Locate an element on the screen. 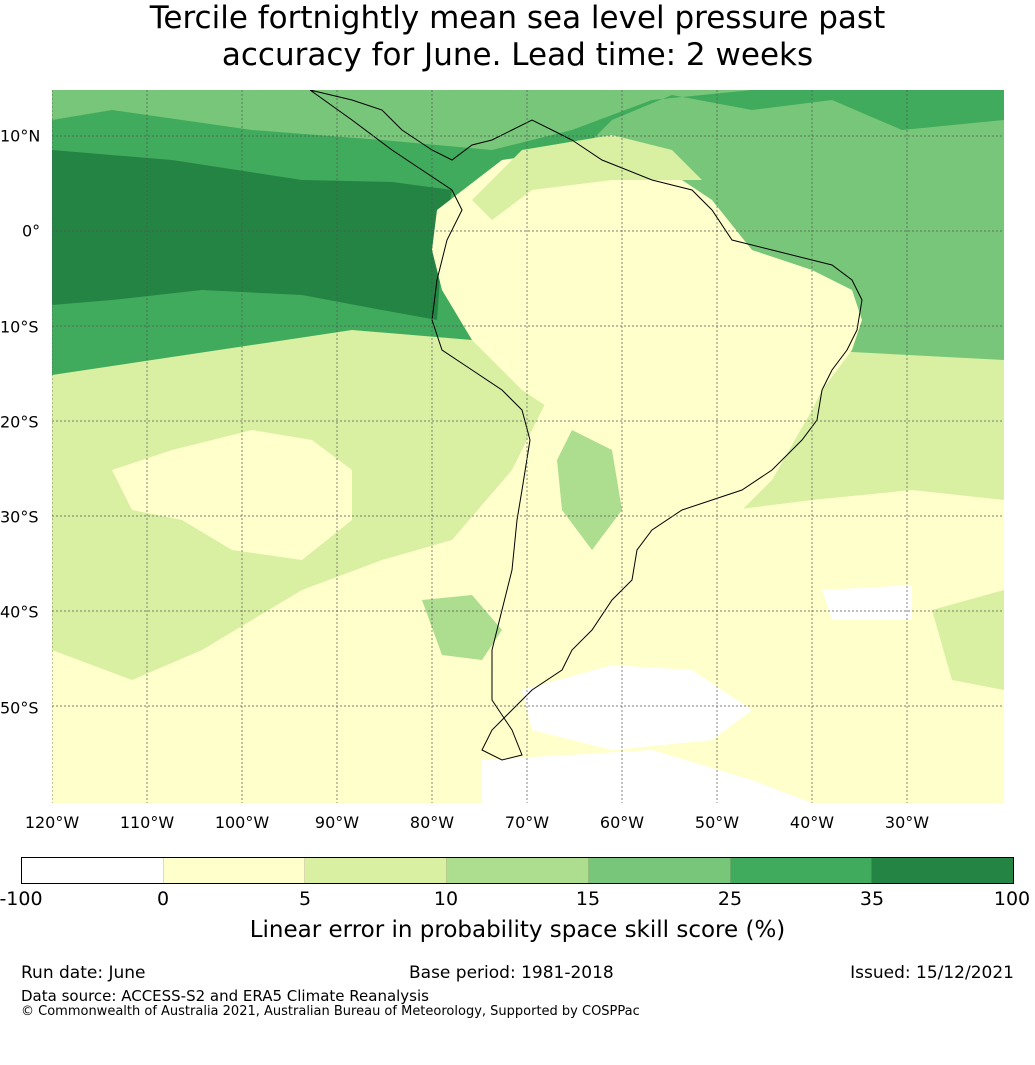 Image resolution: width=1035 pixels, height=1065 pixels. lat-tick-40s: 40°S is located at coordinates (19, 612).